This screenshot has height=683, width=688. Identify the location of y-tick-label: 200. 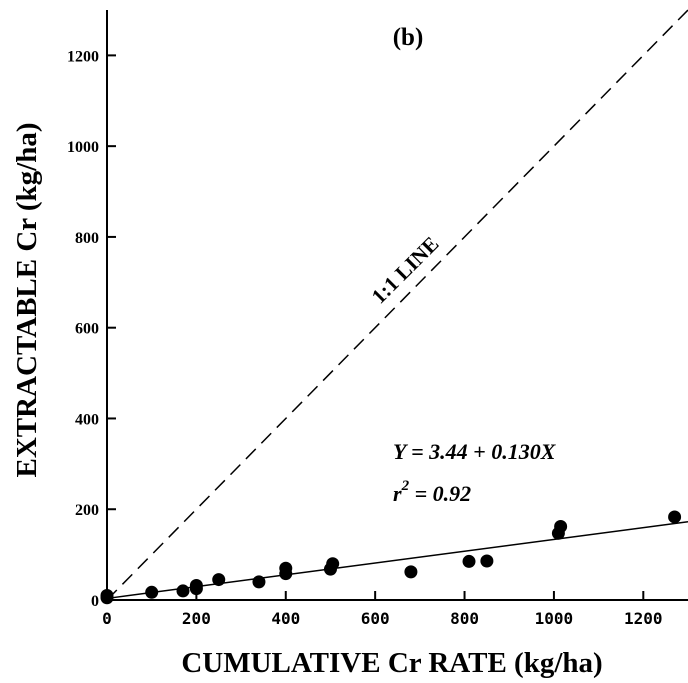
(87, 510).